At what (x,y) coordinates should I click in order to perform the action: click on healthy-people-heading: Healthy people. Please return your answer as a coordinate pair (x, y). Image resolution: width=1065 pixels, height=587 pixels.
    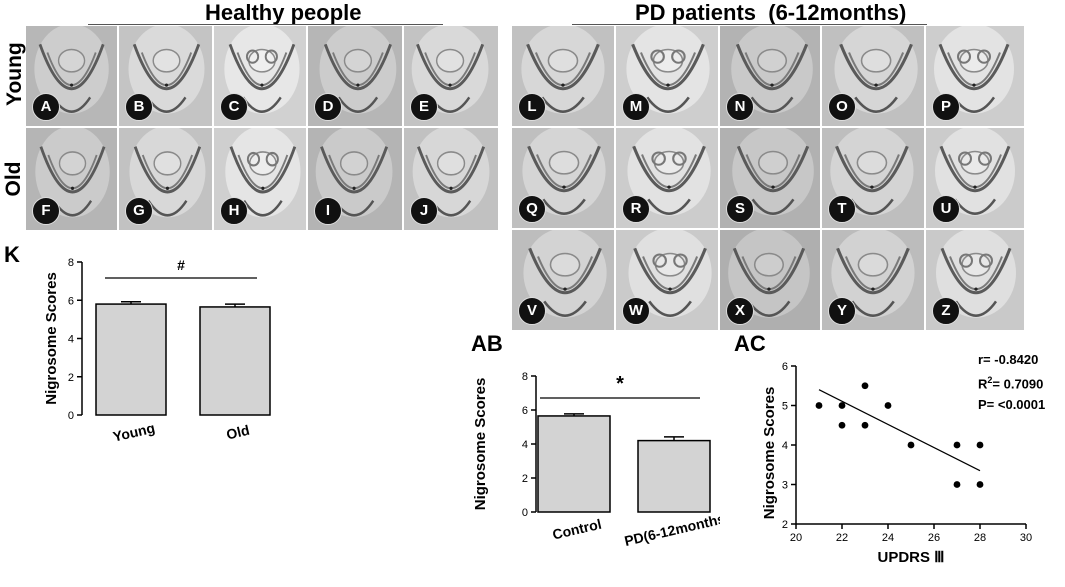
    Looking at the image, I should click on (283, 12).